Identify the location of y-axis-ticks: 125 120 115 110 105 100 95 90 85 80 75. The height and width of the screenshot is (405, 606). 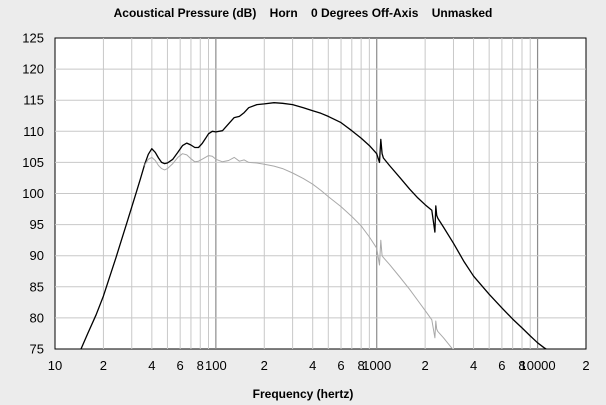
(33, 194).